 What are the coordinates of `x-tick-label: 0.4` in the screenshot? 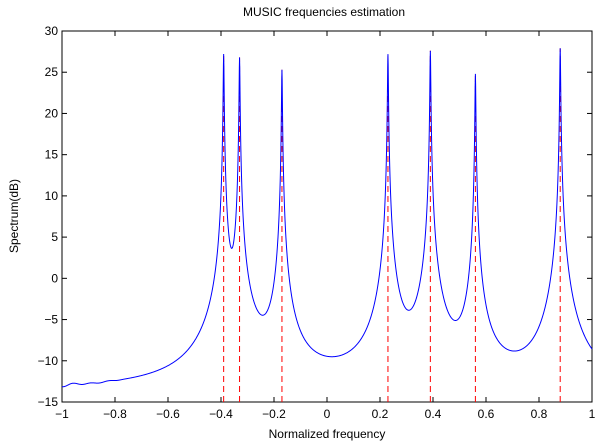 It's located at (433, 414).